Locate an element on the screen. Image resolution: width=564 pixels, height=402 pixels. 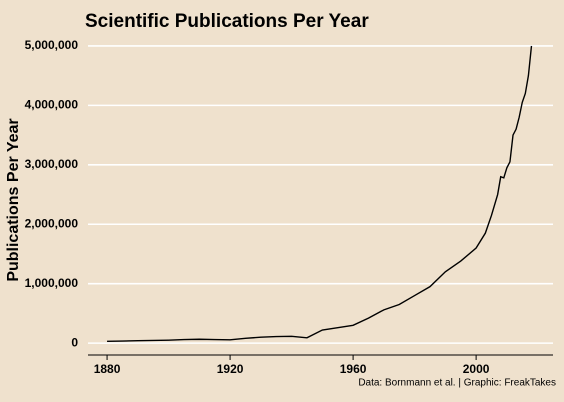
y-tick-label: 1,000,000 is located at coordinates (52, 283).